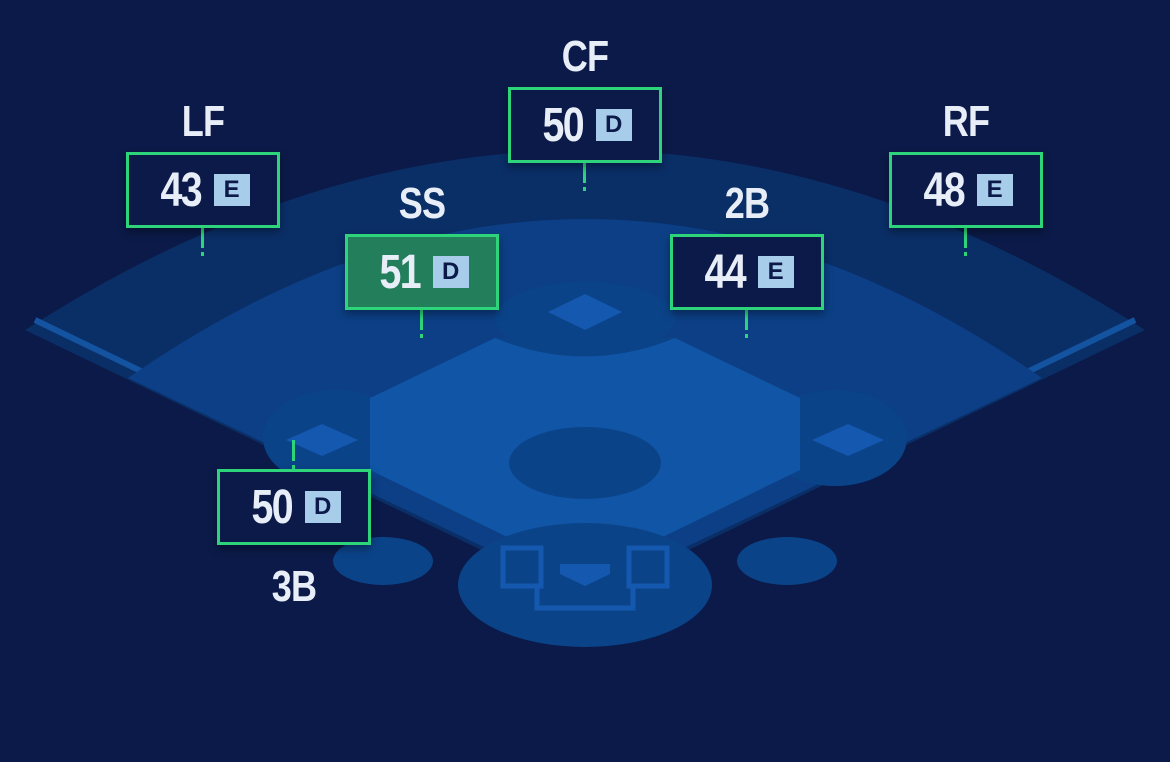 This screenshot has height=762, width=1170. Describe the element at coordinates (585, 56) in the screenshot. I see `position-label: CF` at that location.